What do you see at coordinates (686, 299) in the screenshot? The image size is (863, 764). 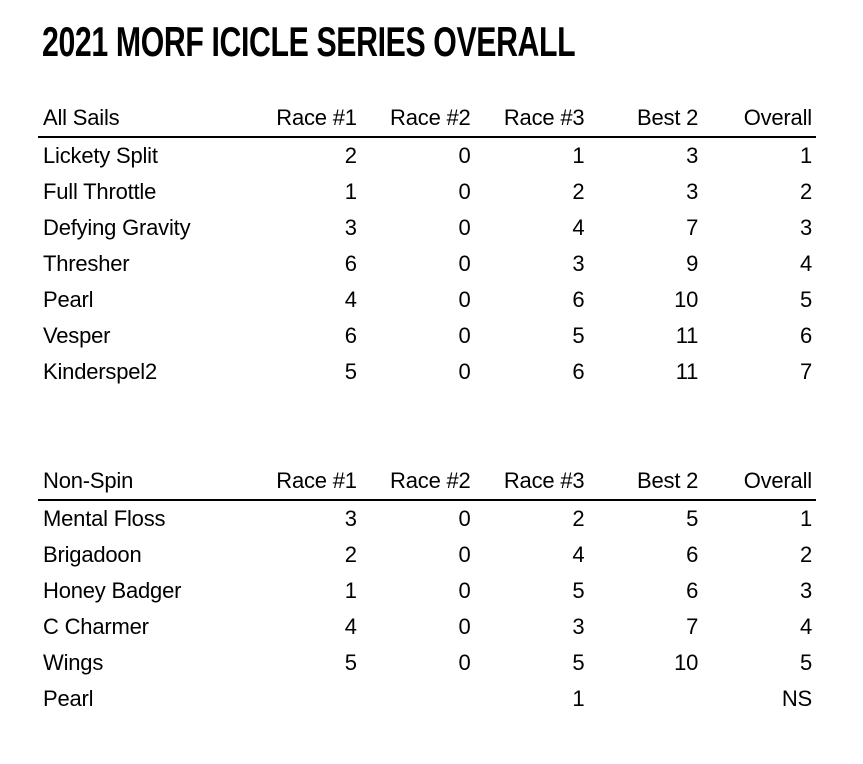 I see `best-2-score: 10` at bounding box center [686, 299].